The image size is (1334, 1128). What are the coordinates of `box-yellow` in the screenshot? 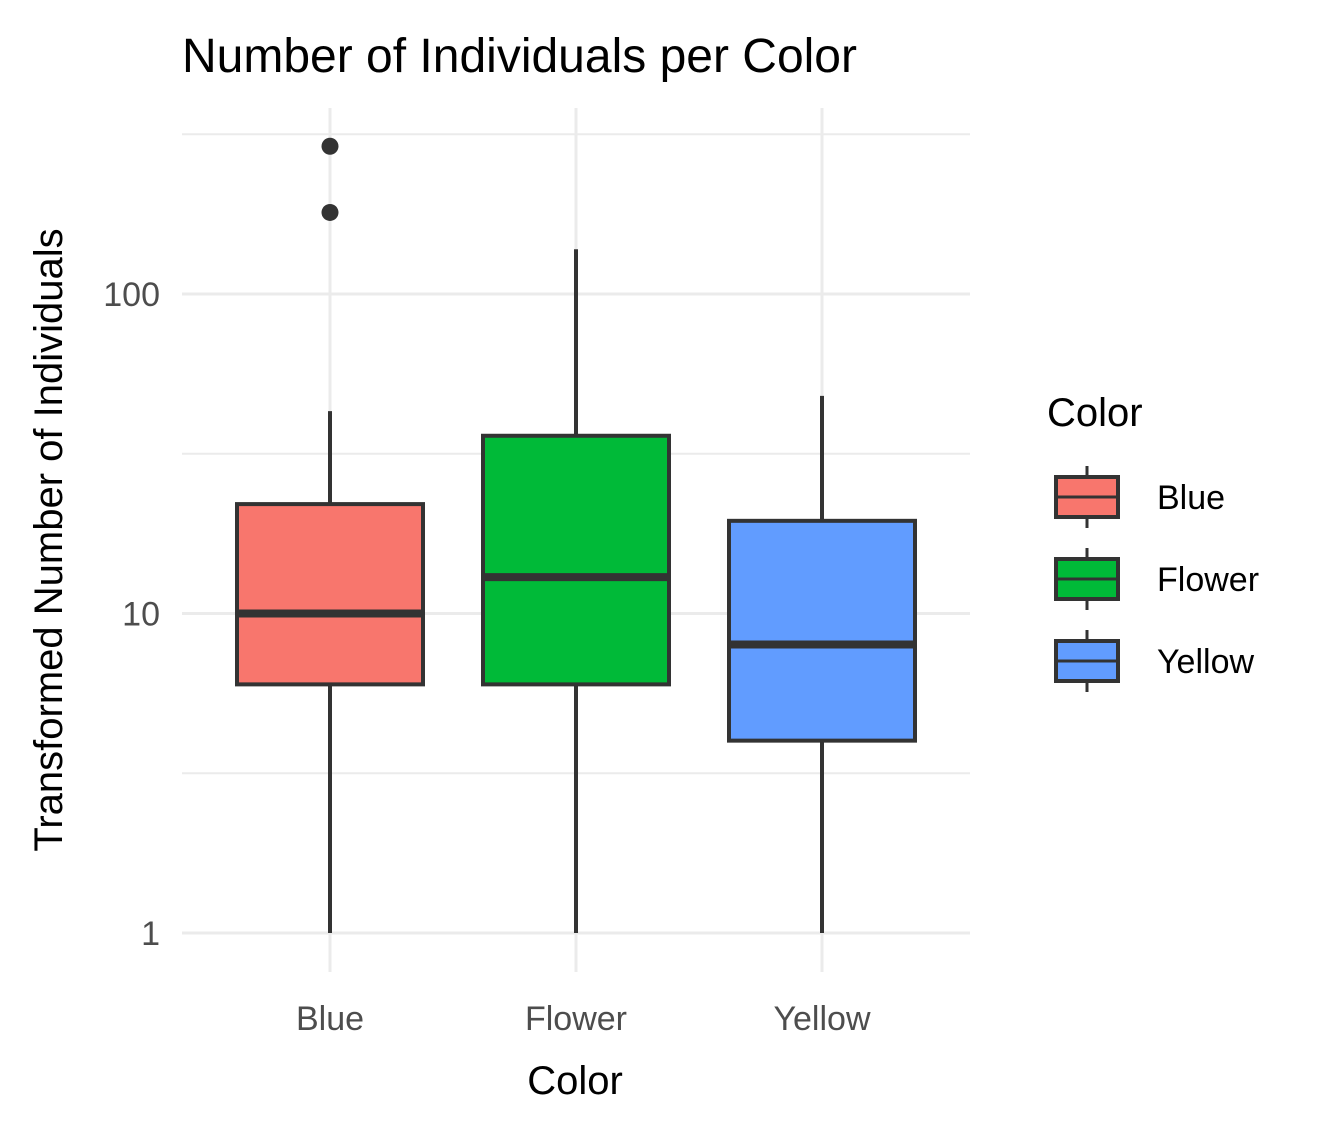 It's located at (822, 664).